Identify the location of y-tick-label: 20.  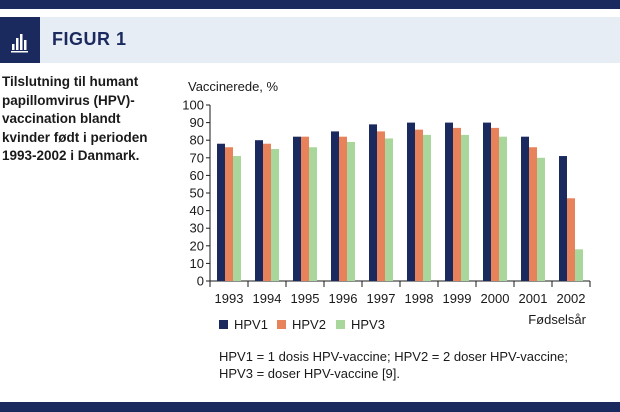
(197, 245).